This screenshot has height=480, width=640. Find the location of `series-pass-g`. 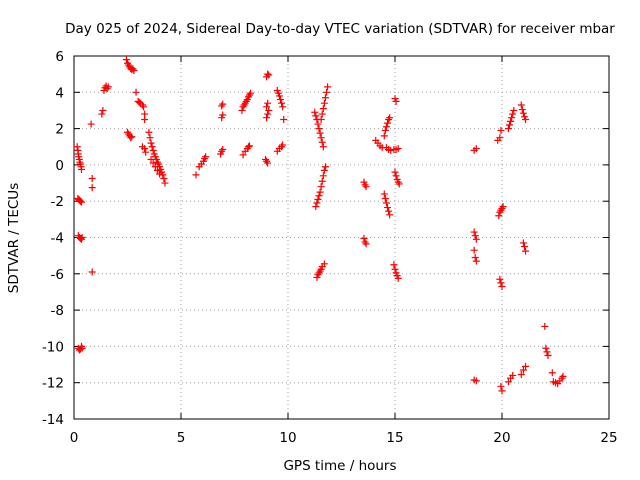

series-pass-g is located at coordinates (222, 129).